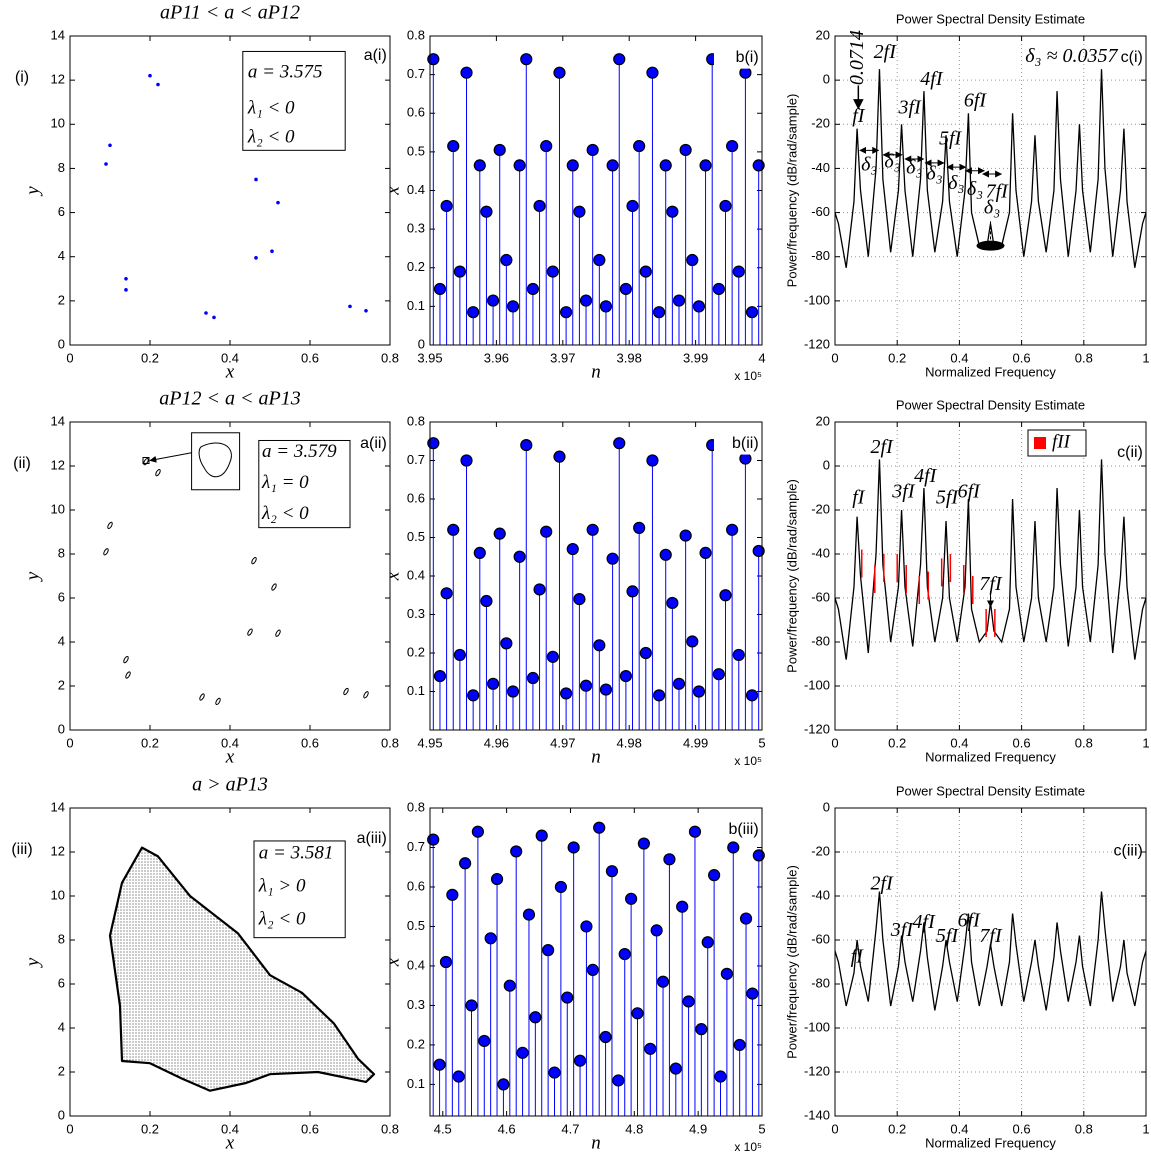 Image resolution: width=1151 pixels, height=1161 pixels. What do you see at coordinates (310, 357) in the screenshot?
I see `x-tick-label: 0.6` at bounding box center [310, 357].